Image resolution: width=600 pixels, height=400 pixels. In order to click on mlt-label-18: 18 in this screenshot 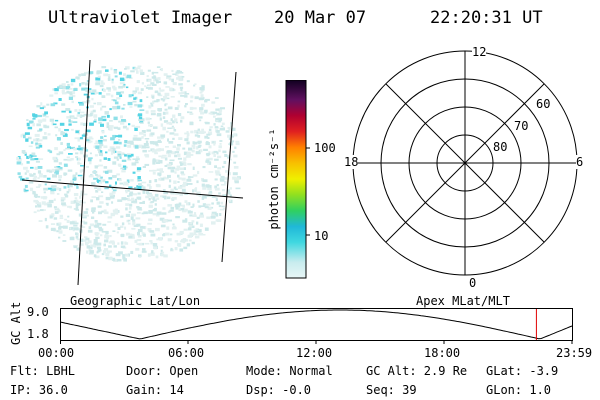, I will do `click(351, 162)`.